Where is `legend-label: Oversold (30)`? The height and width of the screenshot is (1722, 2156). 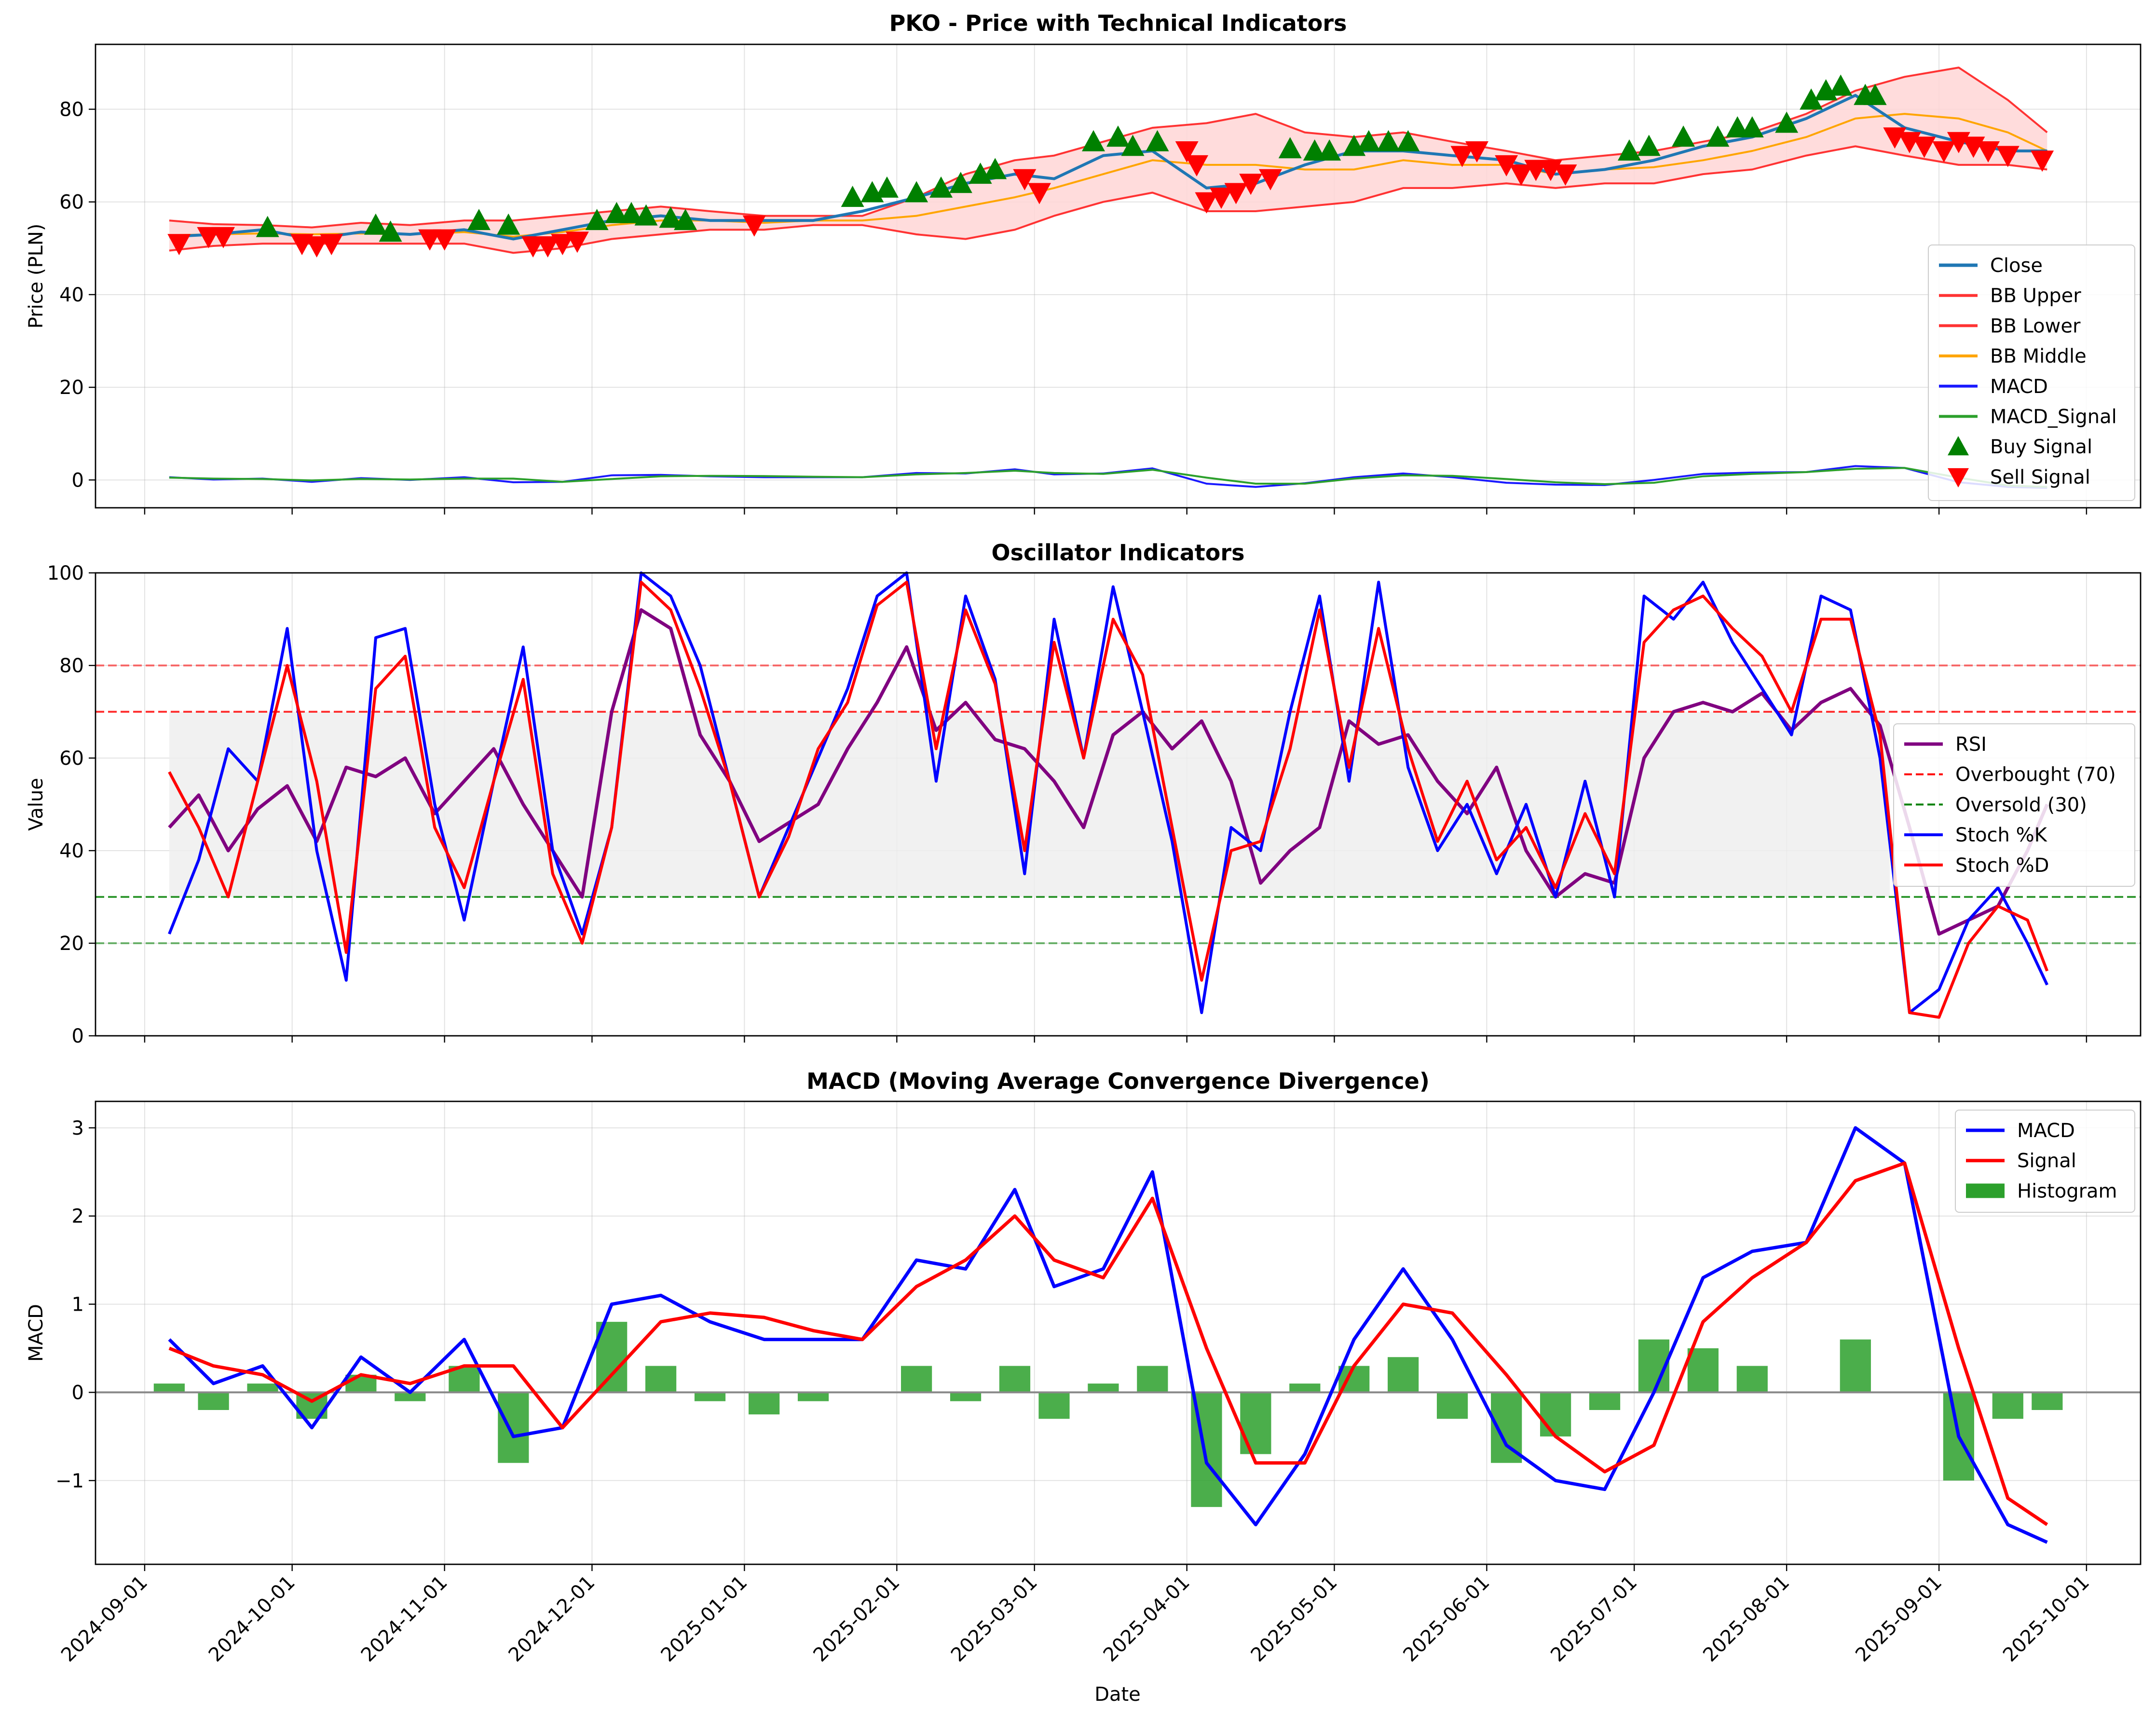
legend-label: Oversold (30) is located at coordinates (2021, 805).